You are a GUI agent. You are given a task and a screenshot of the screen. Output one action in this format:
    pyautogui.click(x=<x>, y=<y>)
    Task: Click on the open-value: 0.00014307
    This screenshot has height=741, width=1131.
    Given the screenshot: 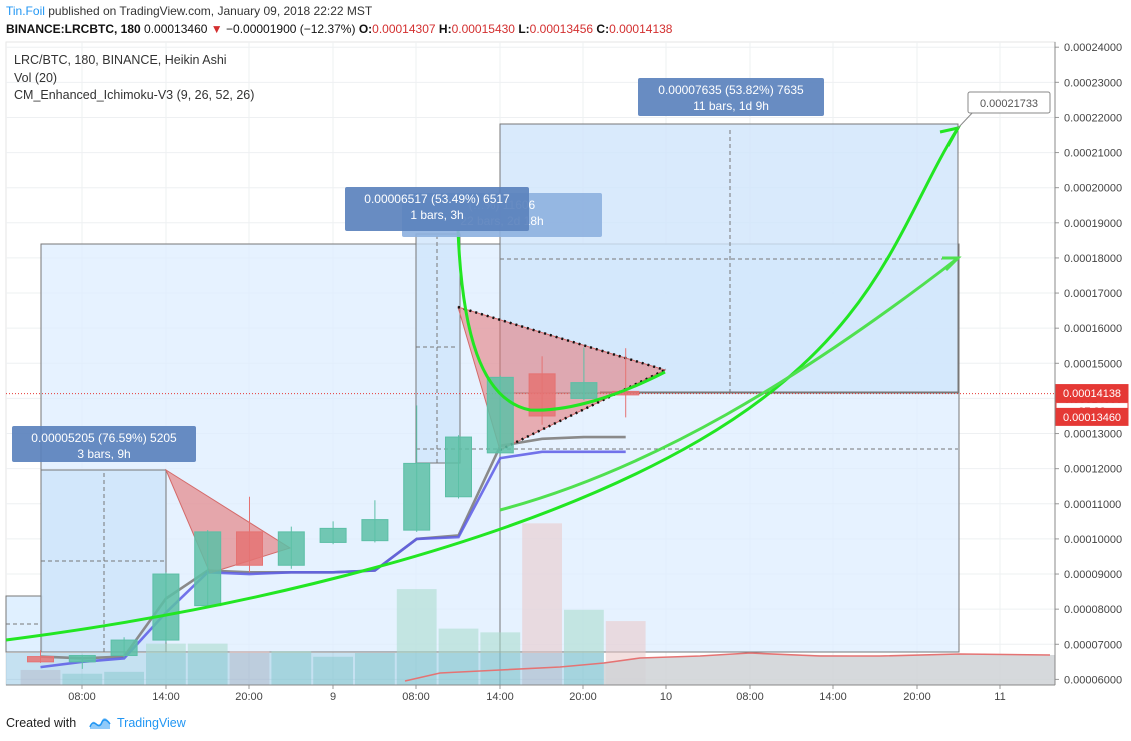 What is the action you would take?
    pyautogui.click(x=404, y=29)
    